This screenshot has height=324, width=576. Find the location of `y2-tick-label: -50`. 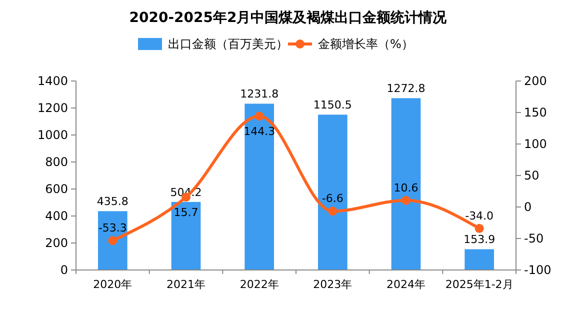

y2-tick-label: -50 is located at coordinates (534, 239).